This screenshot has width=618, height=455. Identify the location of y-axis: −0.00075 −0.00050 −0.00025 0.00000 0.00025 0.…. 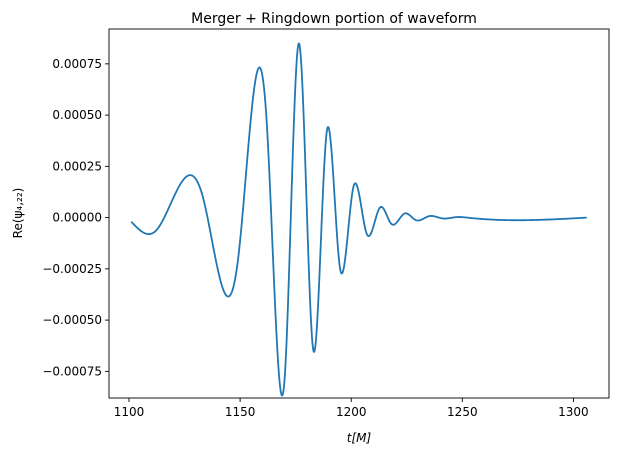
(75, 217).